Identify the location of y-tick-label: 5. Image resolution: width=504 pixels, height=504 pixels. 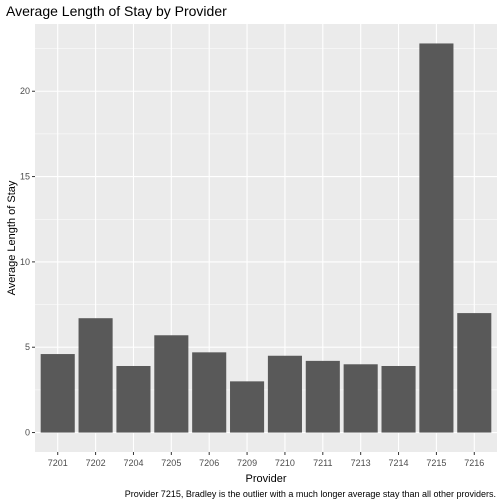
(27, 347).